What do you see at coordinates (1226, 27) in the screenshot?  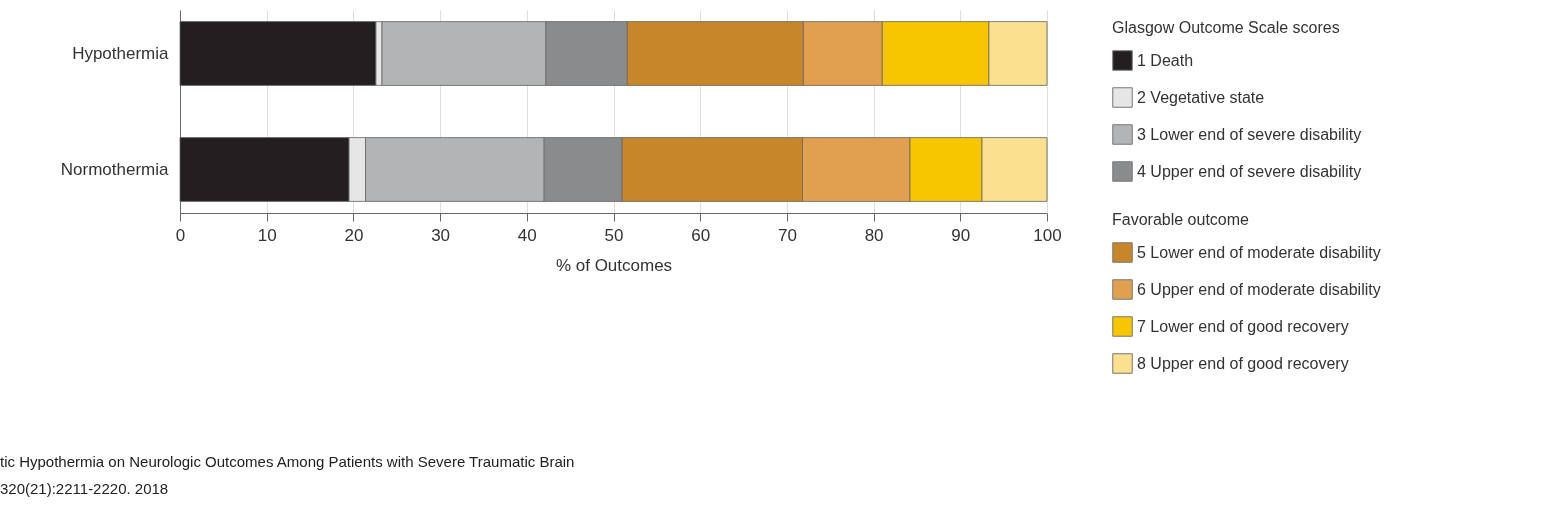 I see `legend-title: Glasgow Outcome Scale scores` at bounding box center [1226, 27].